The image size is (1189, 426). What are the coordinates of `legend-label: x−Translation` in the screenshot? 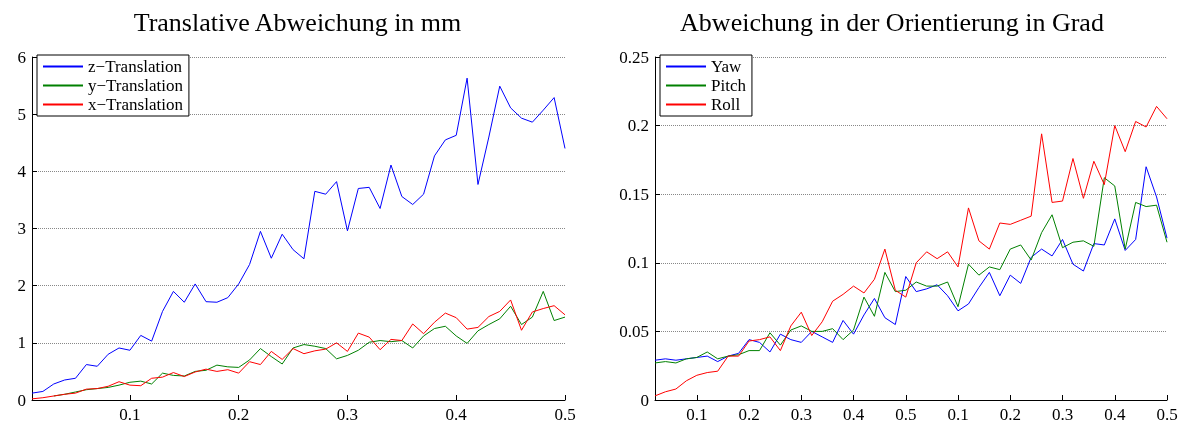 It's located at (136, 104).